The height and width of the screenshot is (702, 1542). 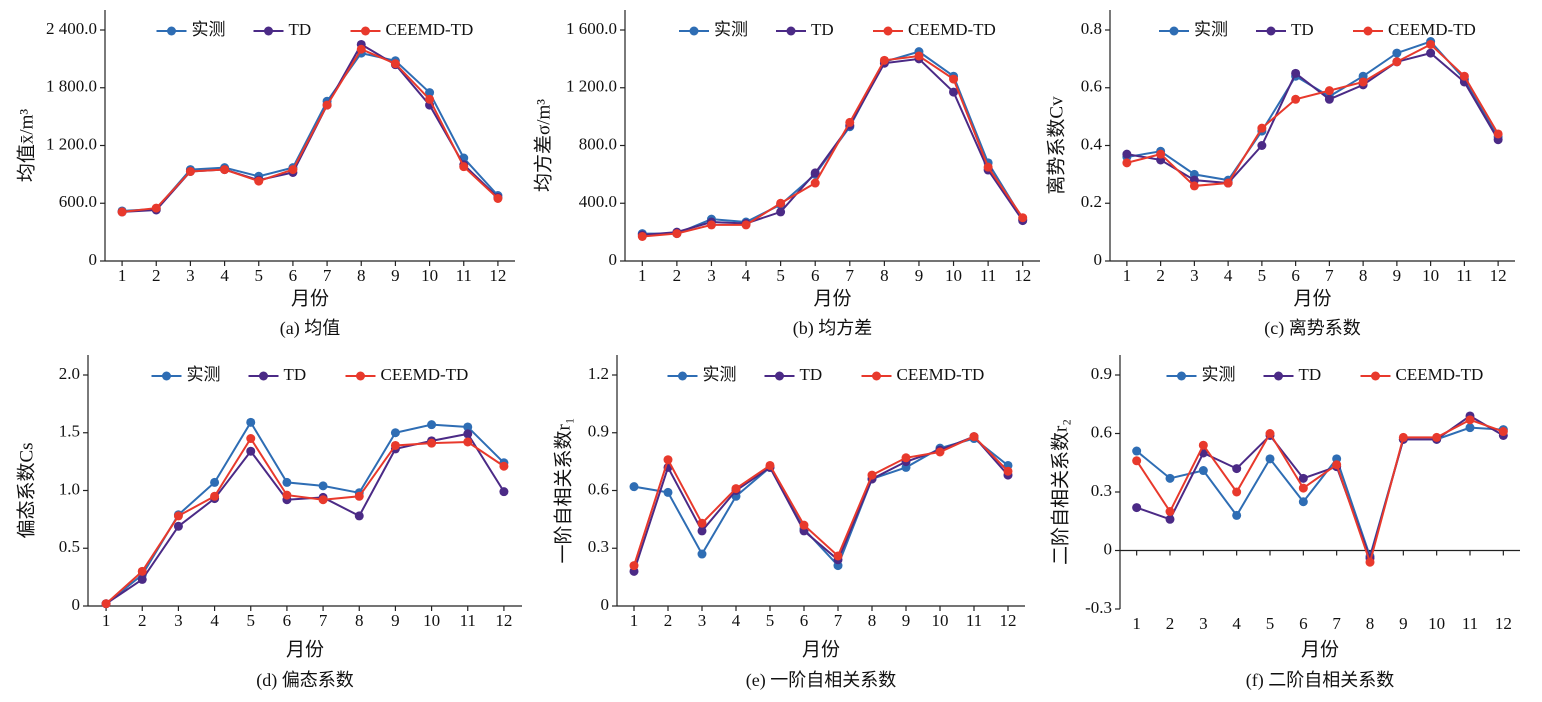 What do you see at coordinates (1310, 374) in the screenshot?
I see `legend-label: TD` at bounding box center [1310, 374].